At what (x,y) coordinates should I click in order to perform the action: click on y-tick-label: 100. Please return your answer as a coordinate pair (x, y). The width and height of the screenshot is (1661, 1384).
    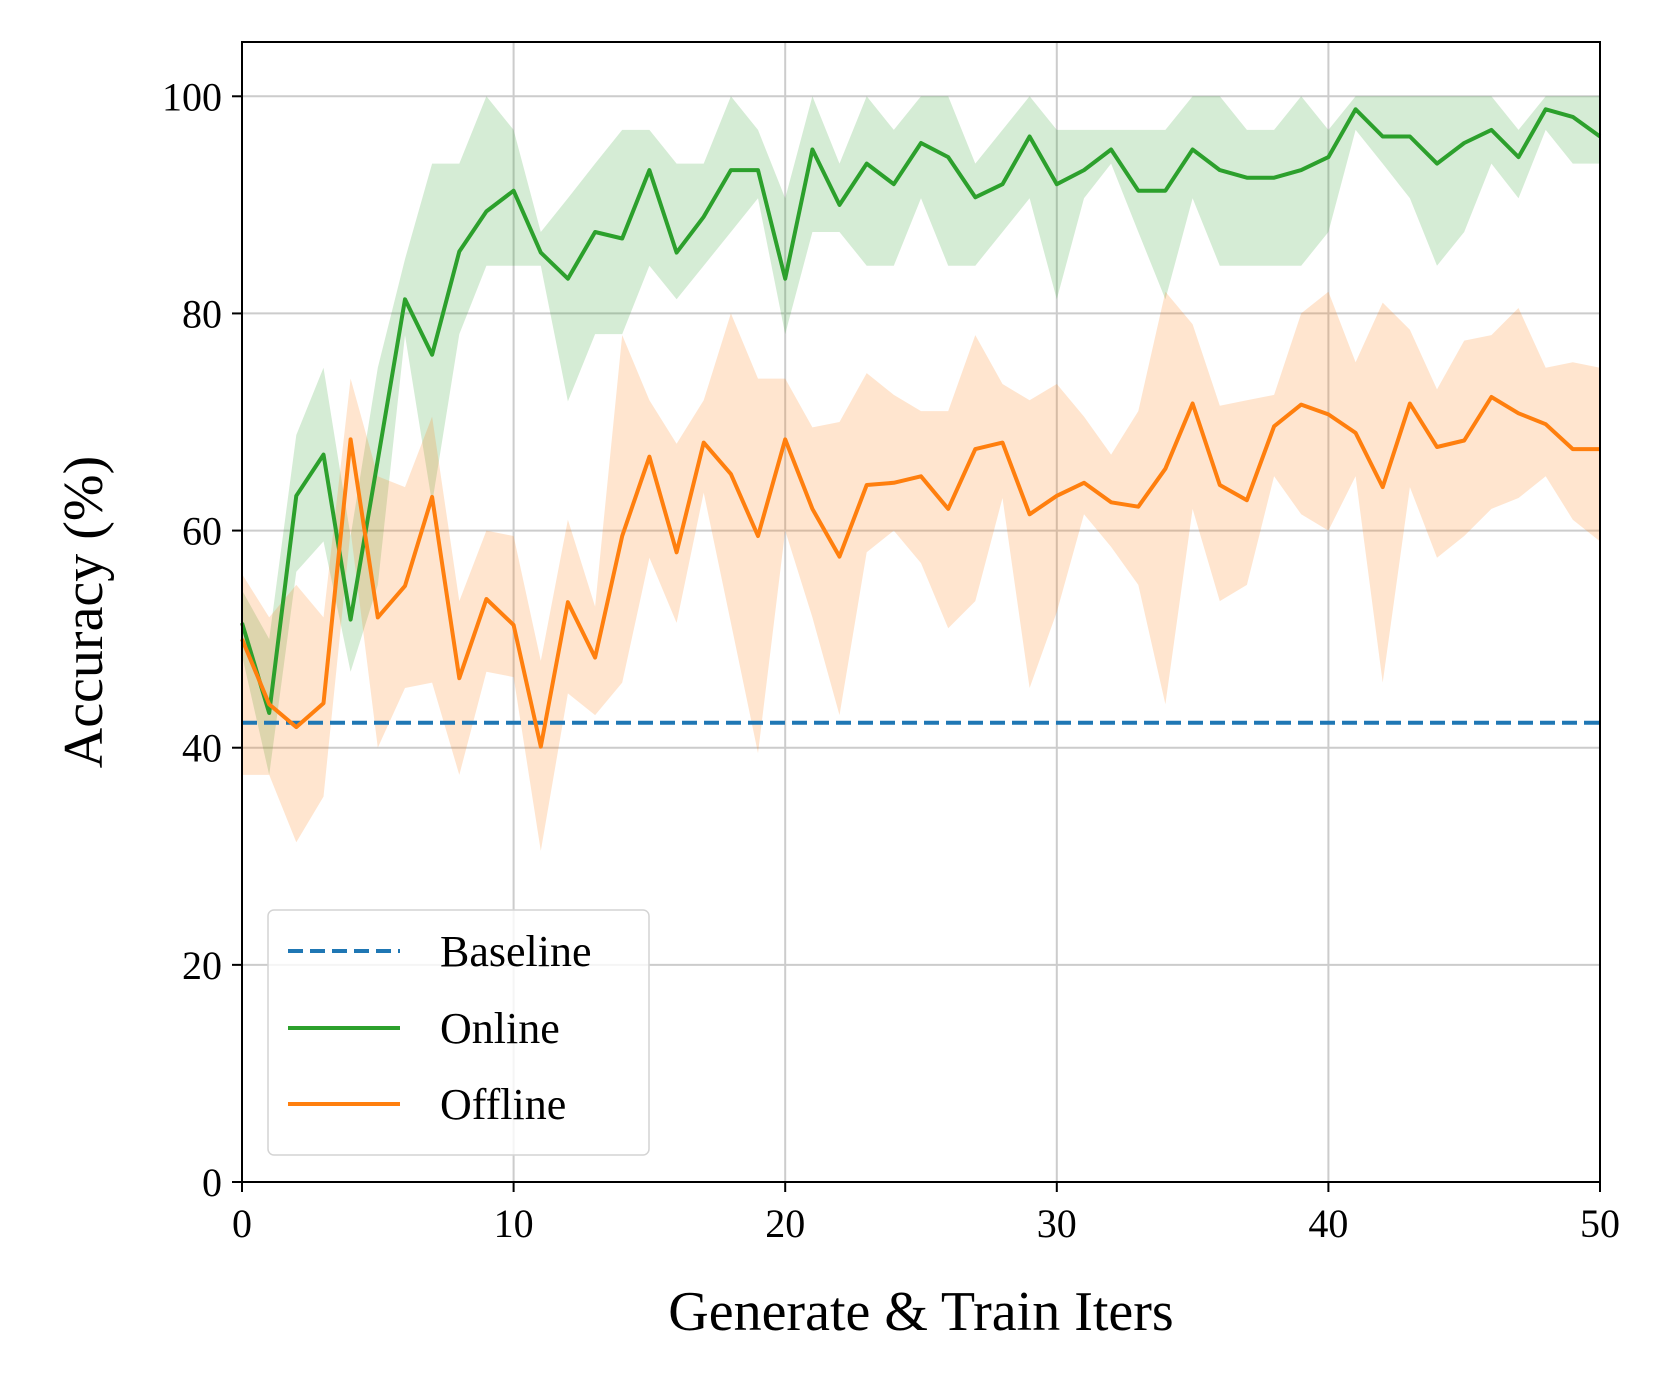
    Looking at the image, I should click on (192, 96).